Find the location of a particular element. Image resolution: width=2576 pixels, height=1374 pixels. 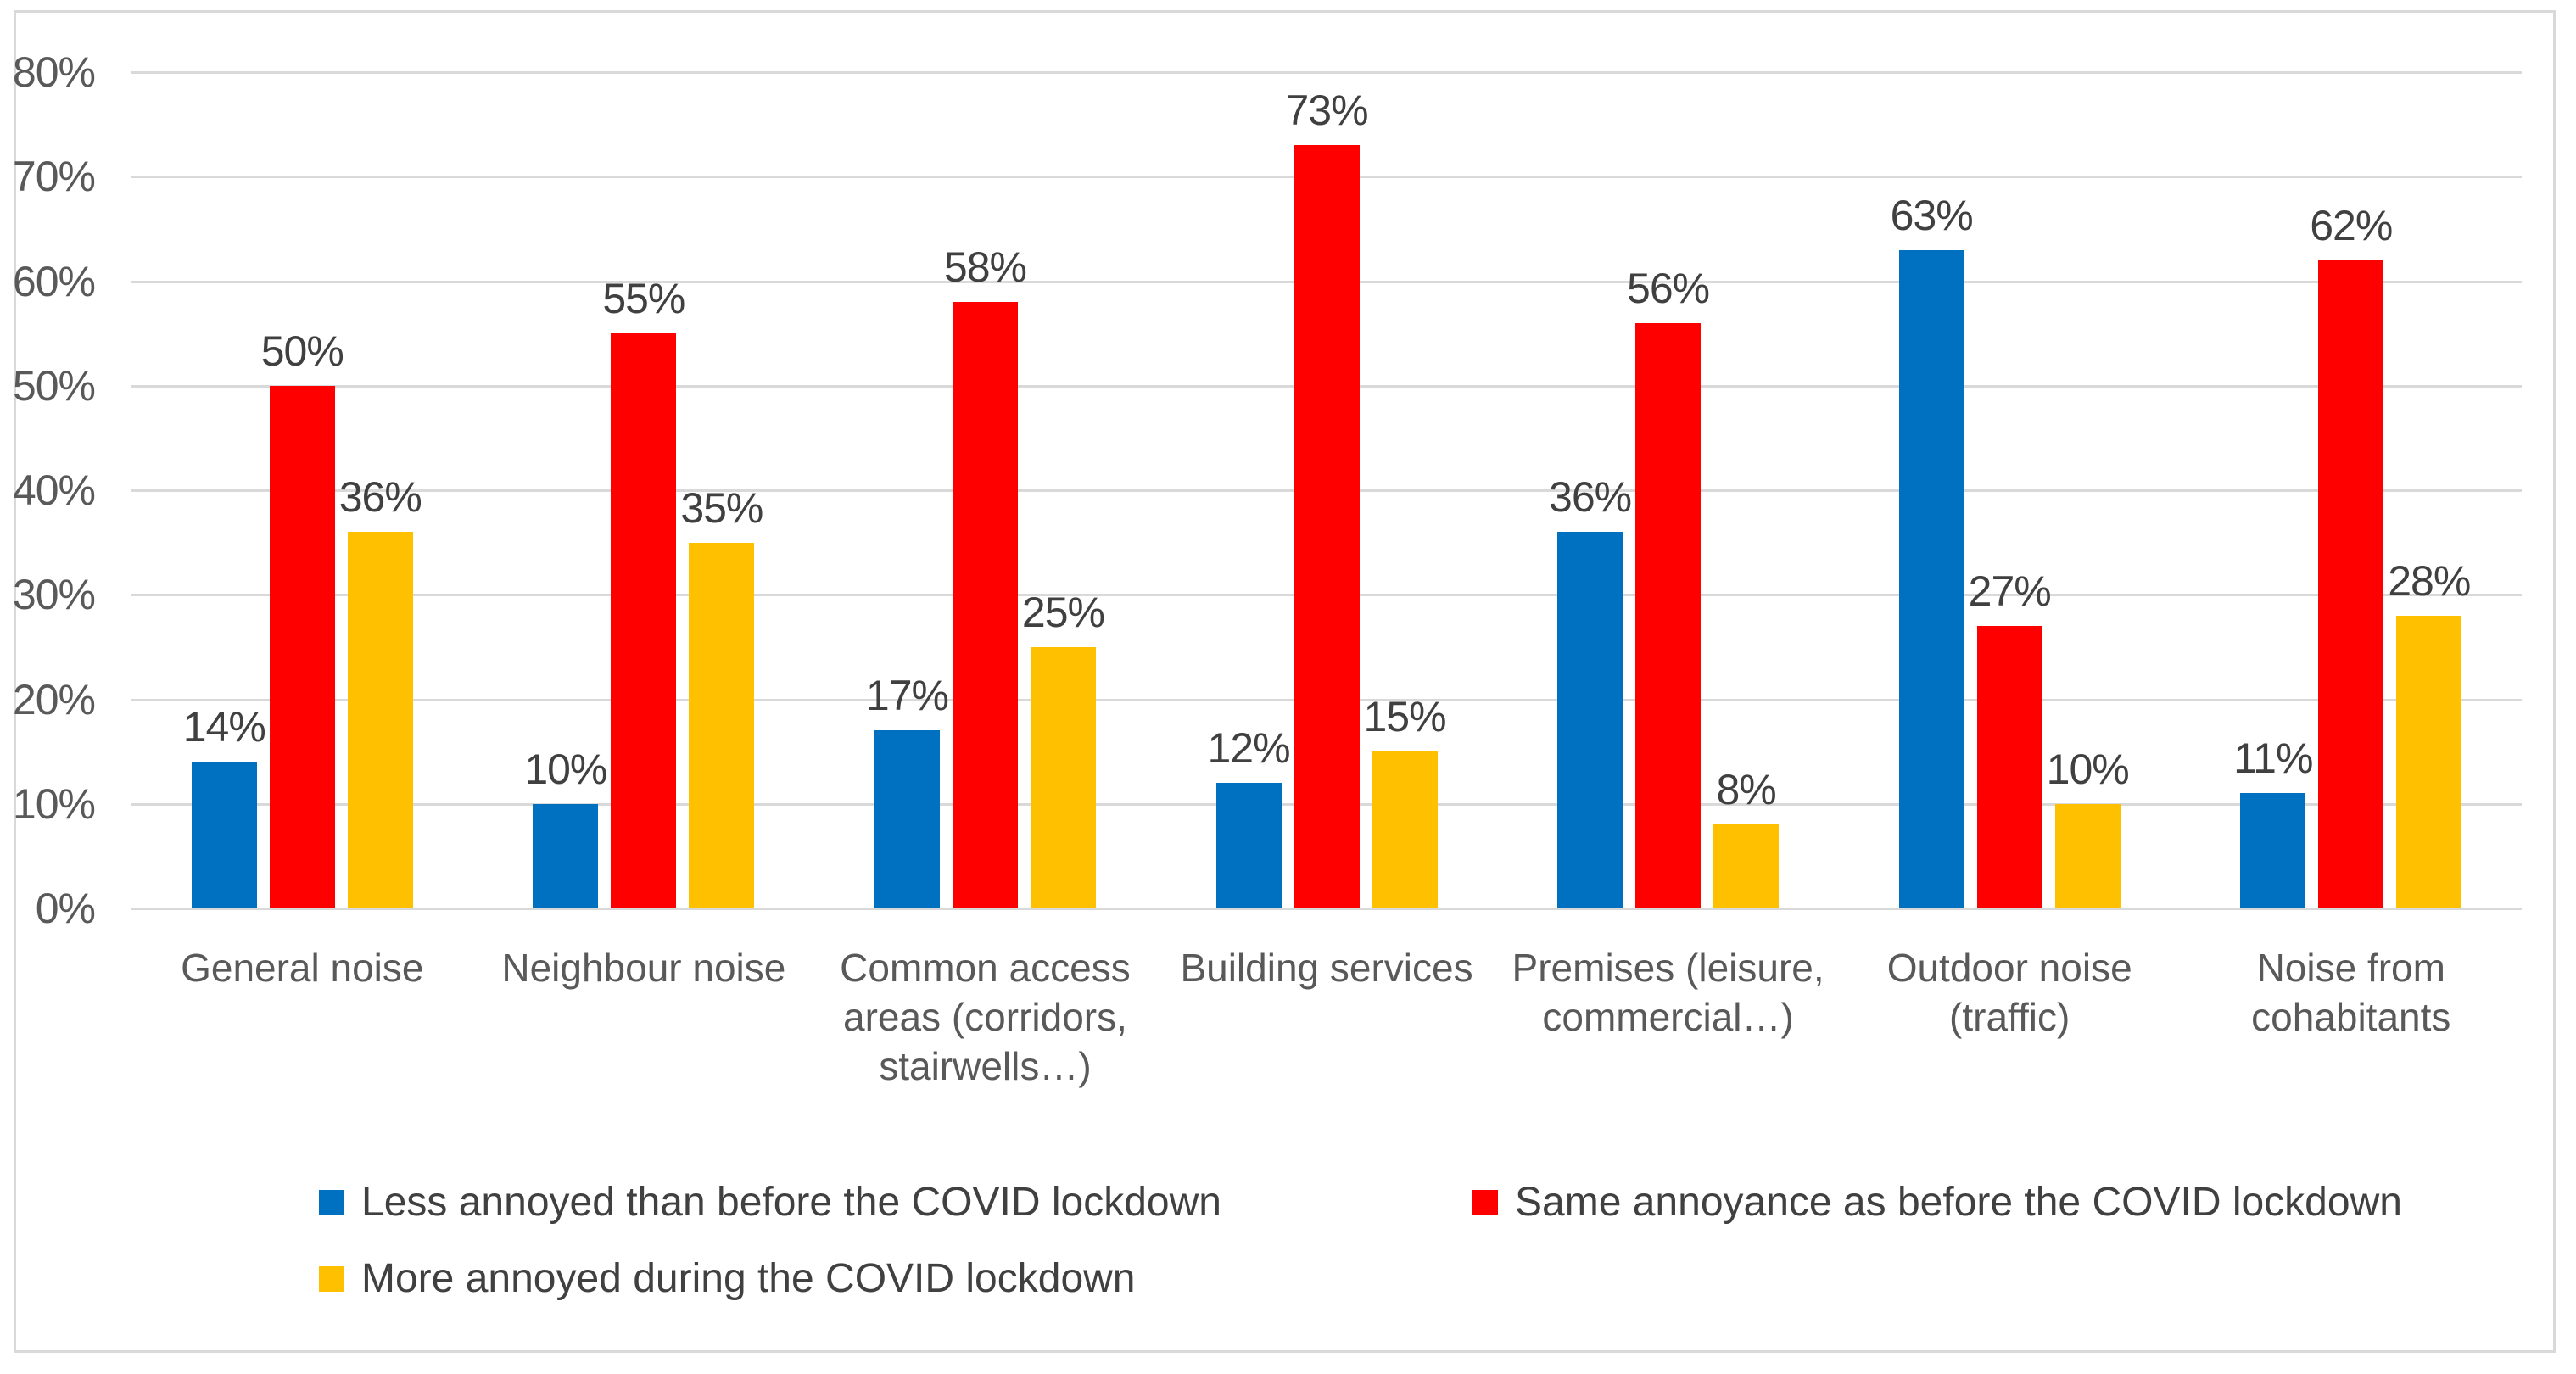

bar: 63% is located at coordinates (1932, 550).